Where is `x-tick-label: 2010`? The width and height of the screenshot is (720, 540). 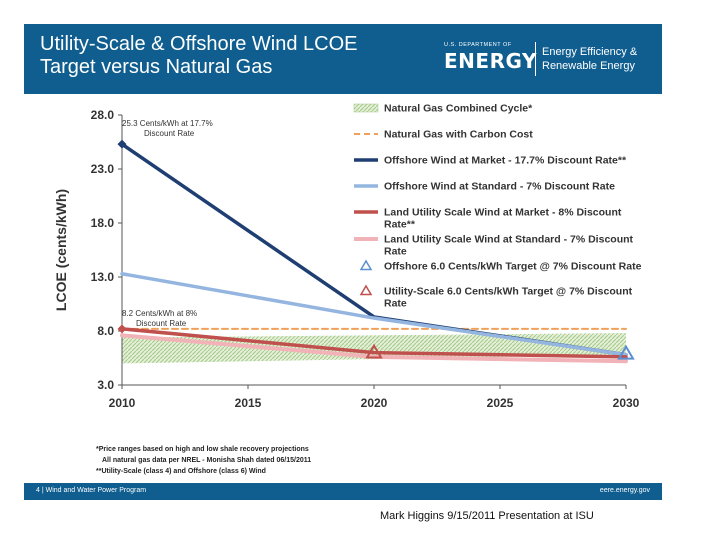
x-tick-label: 2010 is located at coordinates (122, 403).